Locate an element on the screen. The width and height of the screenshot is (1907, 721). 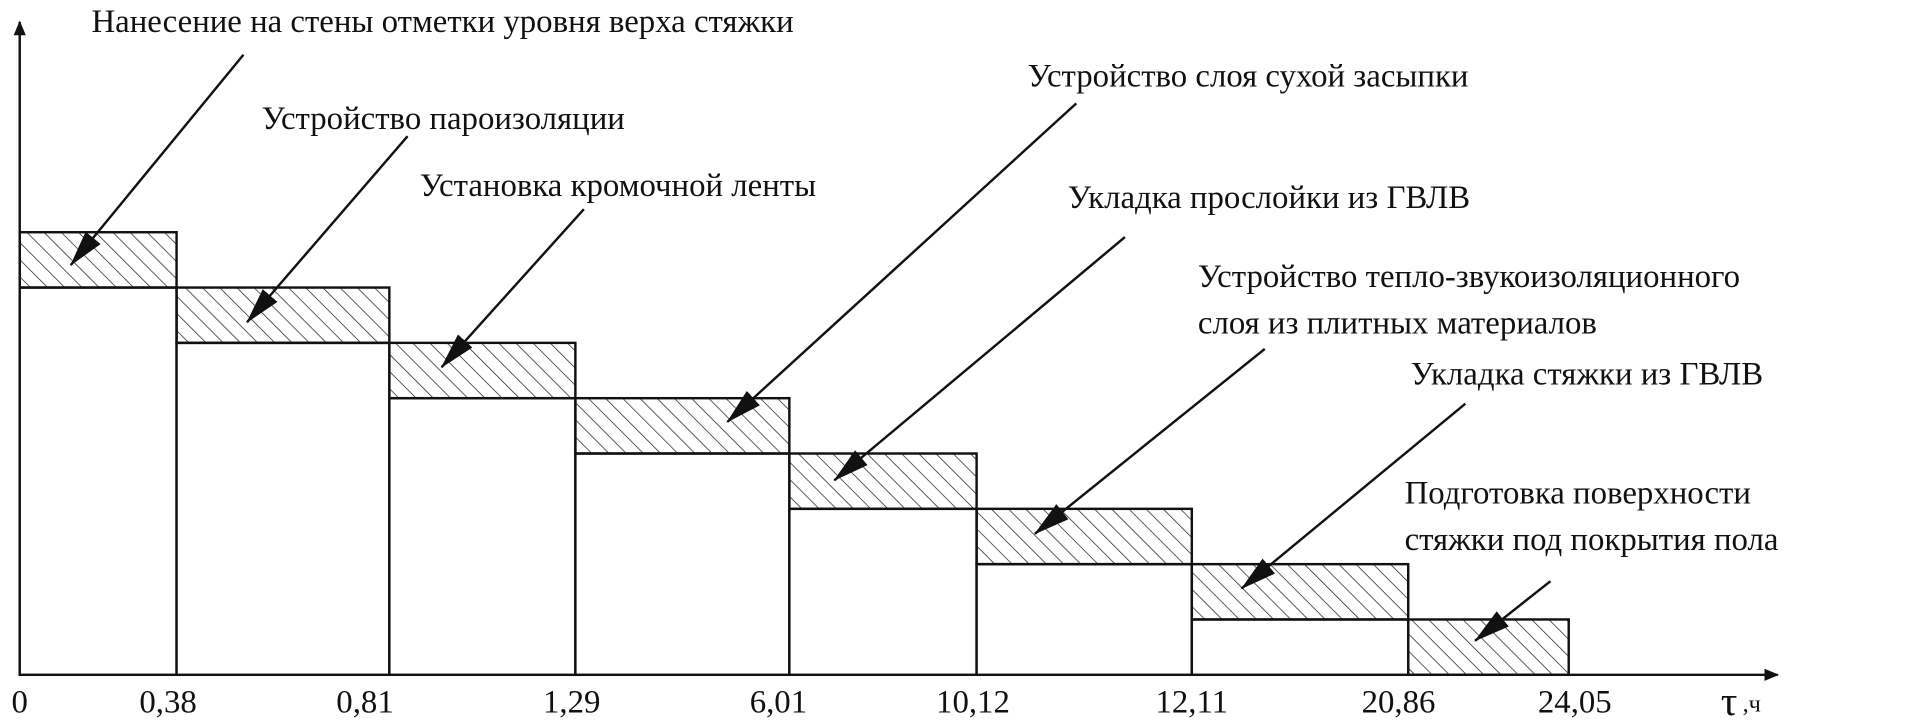
x-tick-label: 0 is located at coordinates (20, 703).